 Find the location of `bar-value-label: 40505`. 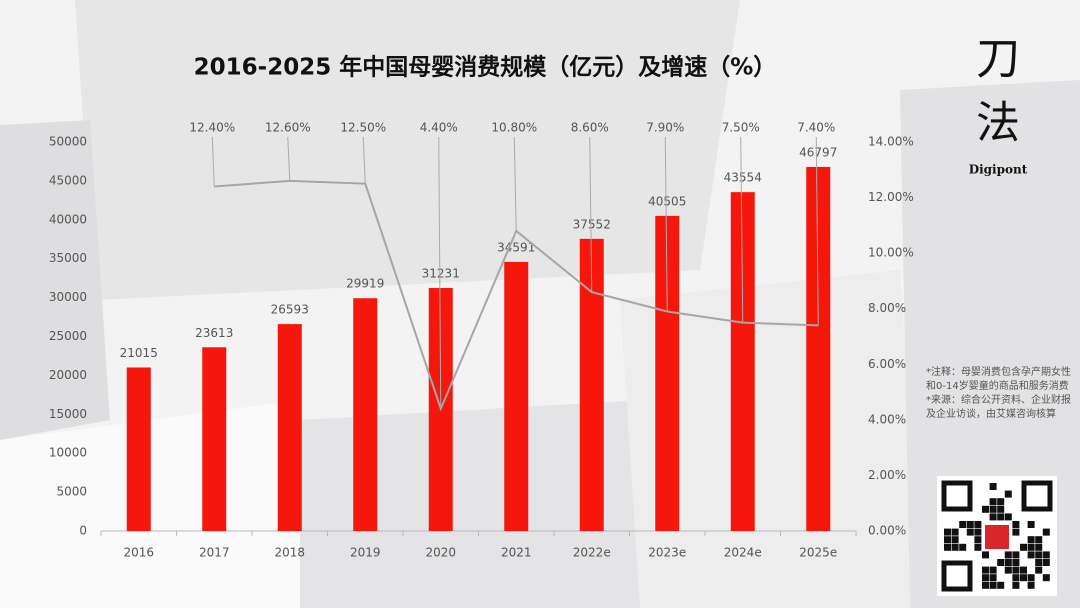

bar-value-label: 40505 is located at coordinates (667, 201).